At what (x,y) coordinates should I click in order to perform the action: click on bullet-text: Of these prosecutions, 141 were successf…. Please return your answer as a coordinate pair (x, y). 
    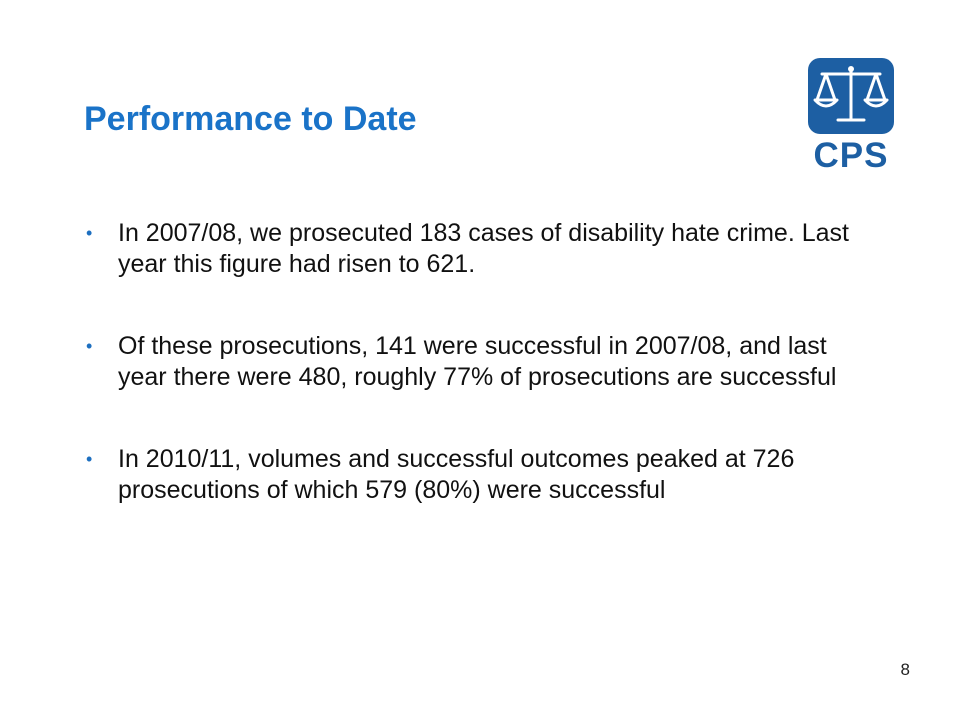
    Looking at the image, I should click on (477, 361).